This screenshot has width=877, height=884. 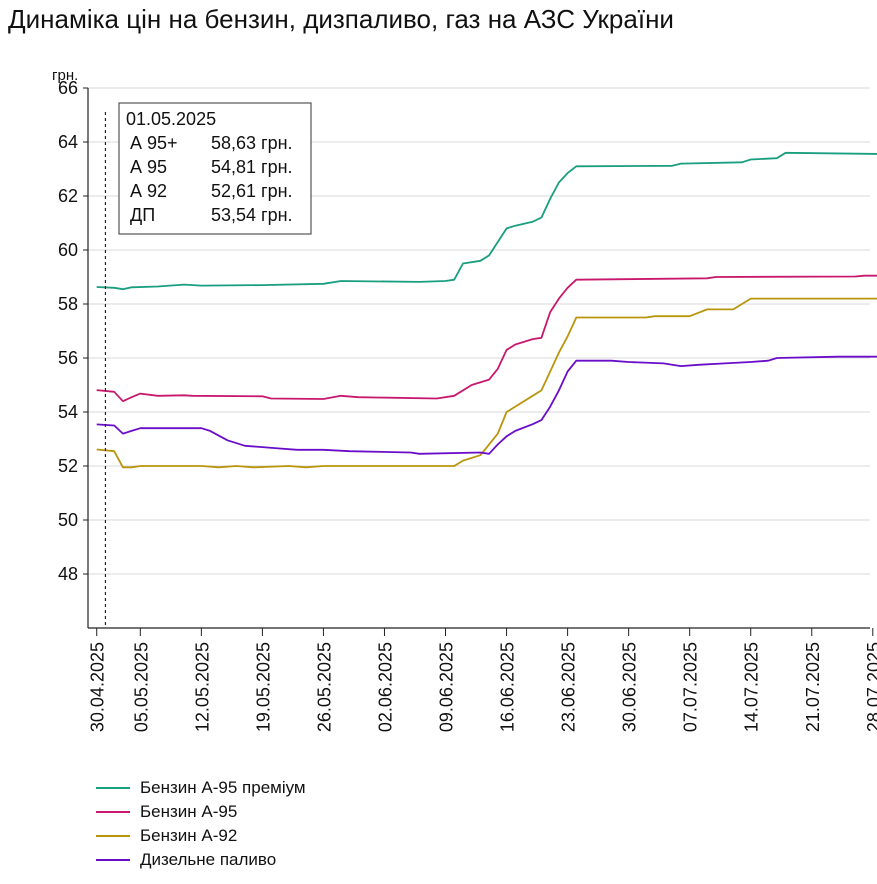 What do you see at coordinates (508, 687) in the screenshot?
I see `x-tick-label: 16.06.2025` at bounding box center [508, 687].